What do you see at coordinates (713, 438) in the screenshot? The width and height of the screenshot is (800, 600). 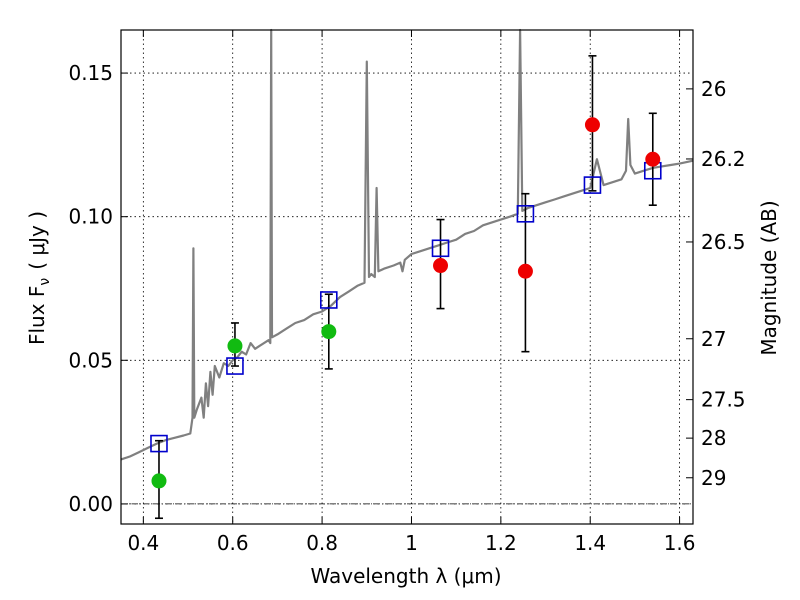 I see `right-tick-label: 28` at bounding box center [713, 438].